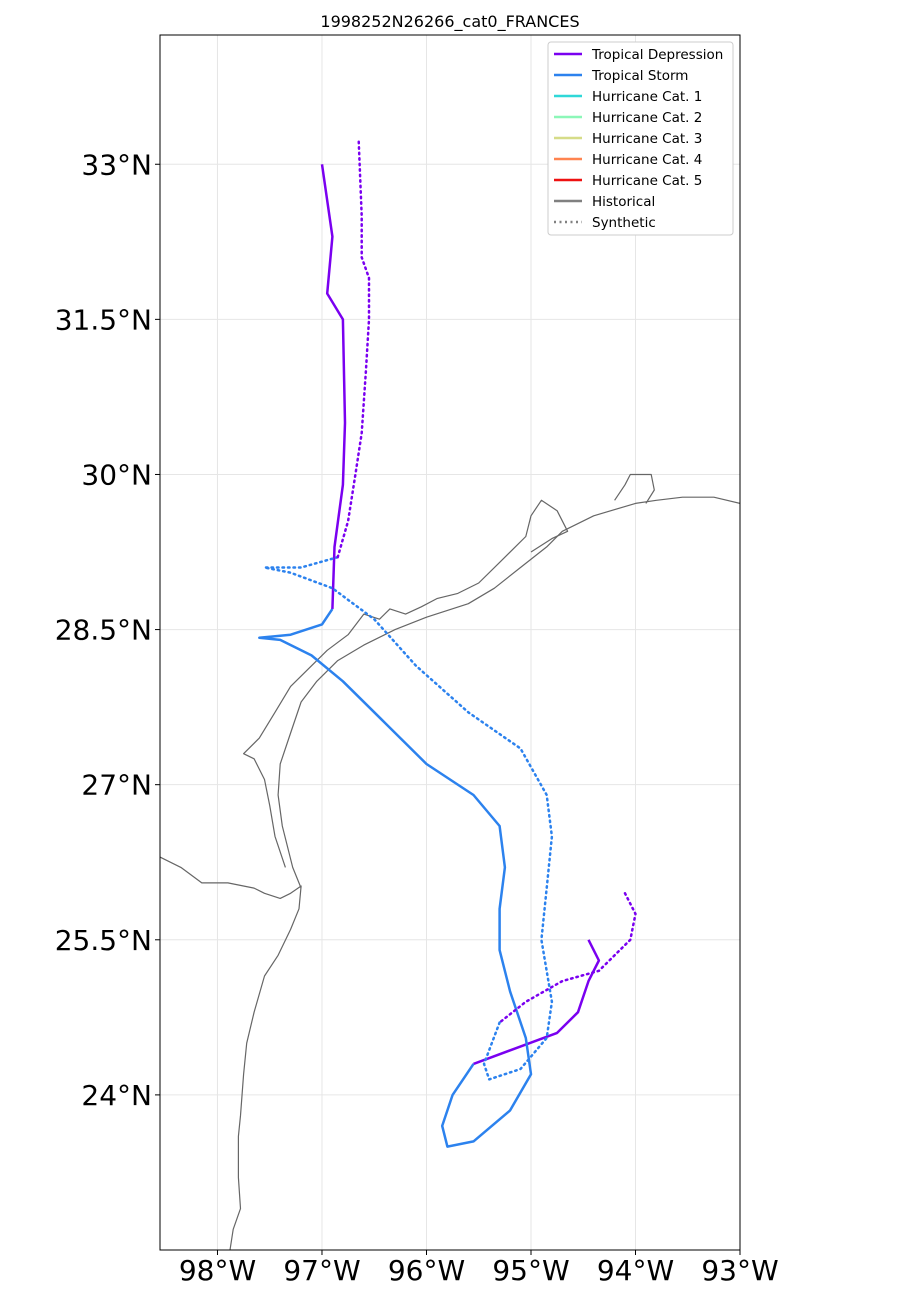  What do you see at coordinates (426, 1270) in the screenshot?
I see `x-tick-label: 96°W` at bounding box center [426, 1270].